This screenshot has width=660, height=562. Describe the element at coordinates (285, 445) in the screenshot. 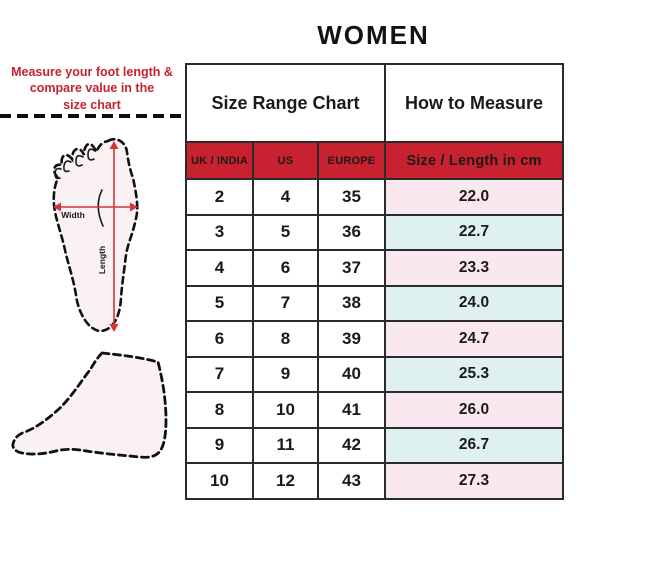

I see `us-size-cell: 11` at that location.